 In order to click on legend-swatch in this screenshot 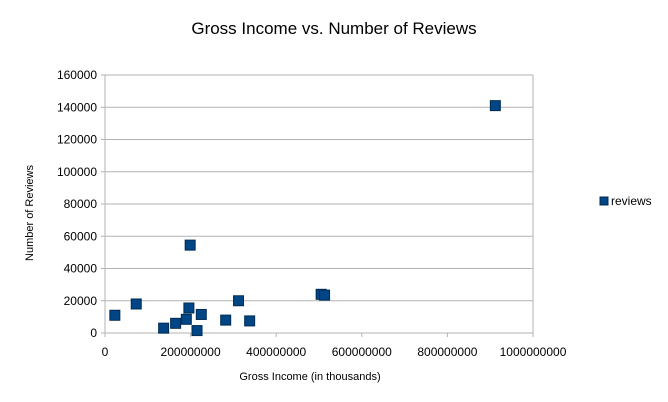, I will do `click(604, 201)`.